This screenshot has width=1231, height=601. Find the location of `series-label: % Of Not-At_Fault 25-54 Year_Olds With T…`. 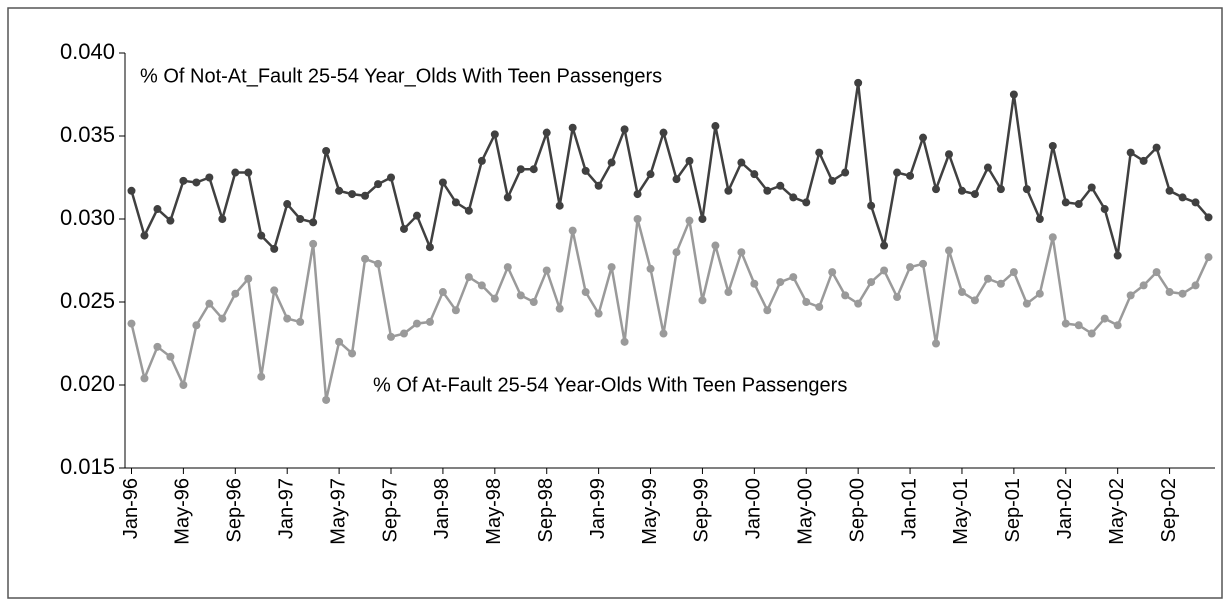

series-label: % Of Not-At_Fault 25-54 Year_Olds With T… is located at coordinates (401, 76).